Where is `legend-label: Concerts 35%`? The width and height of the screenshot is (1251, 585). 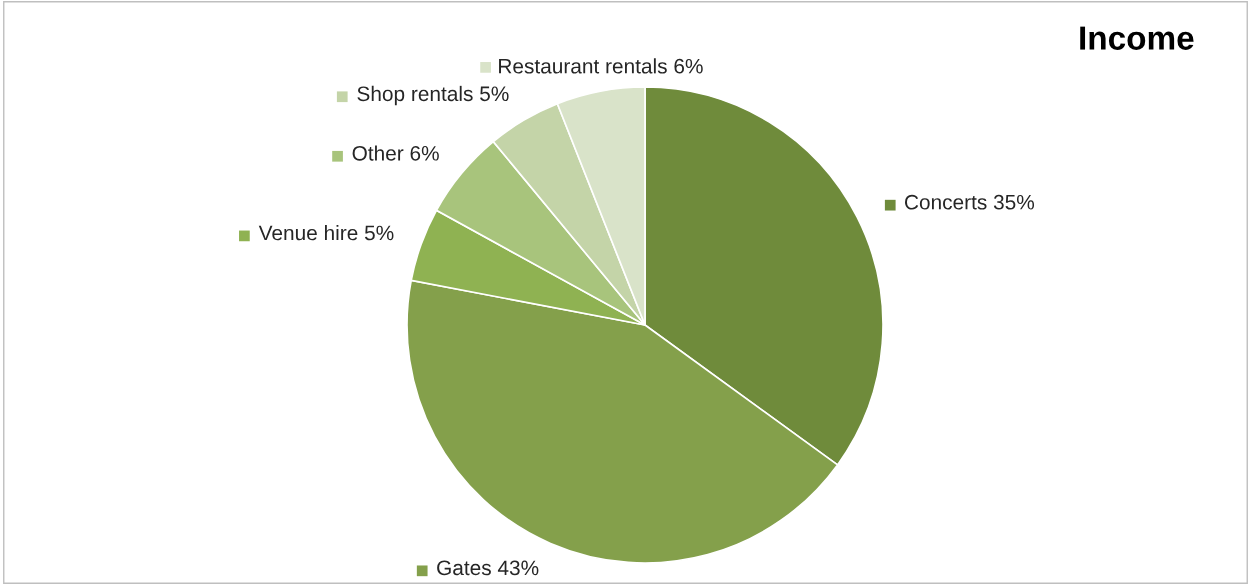 legend-label: Concerts 35% is located at coordinates (969, 202).